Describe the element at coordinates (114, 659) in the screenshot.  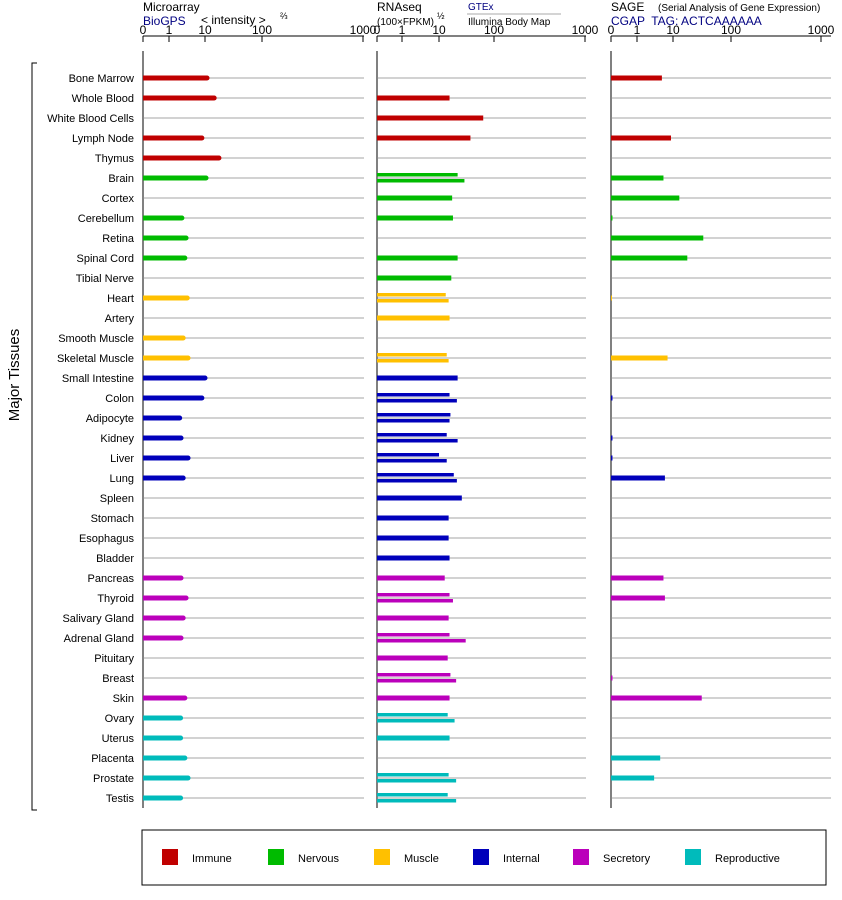
I see `tissue-label: Pituitary` at that location.